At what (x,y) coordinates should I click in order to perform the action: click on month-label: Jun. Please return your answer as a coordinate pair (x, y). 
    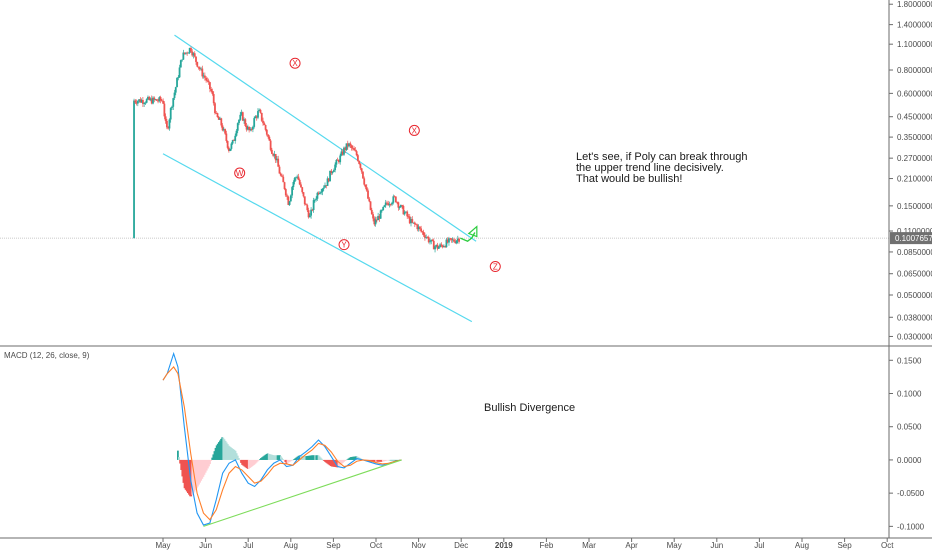
    Looking at the image, I should click on (205, 545).